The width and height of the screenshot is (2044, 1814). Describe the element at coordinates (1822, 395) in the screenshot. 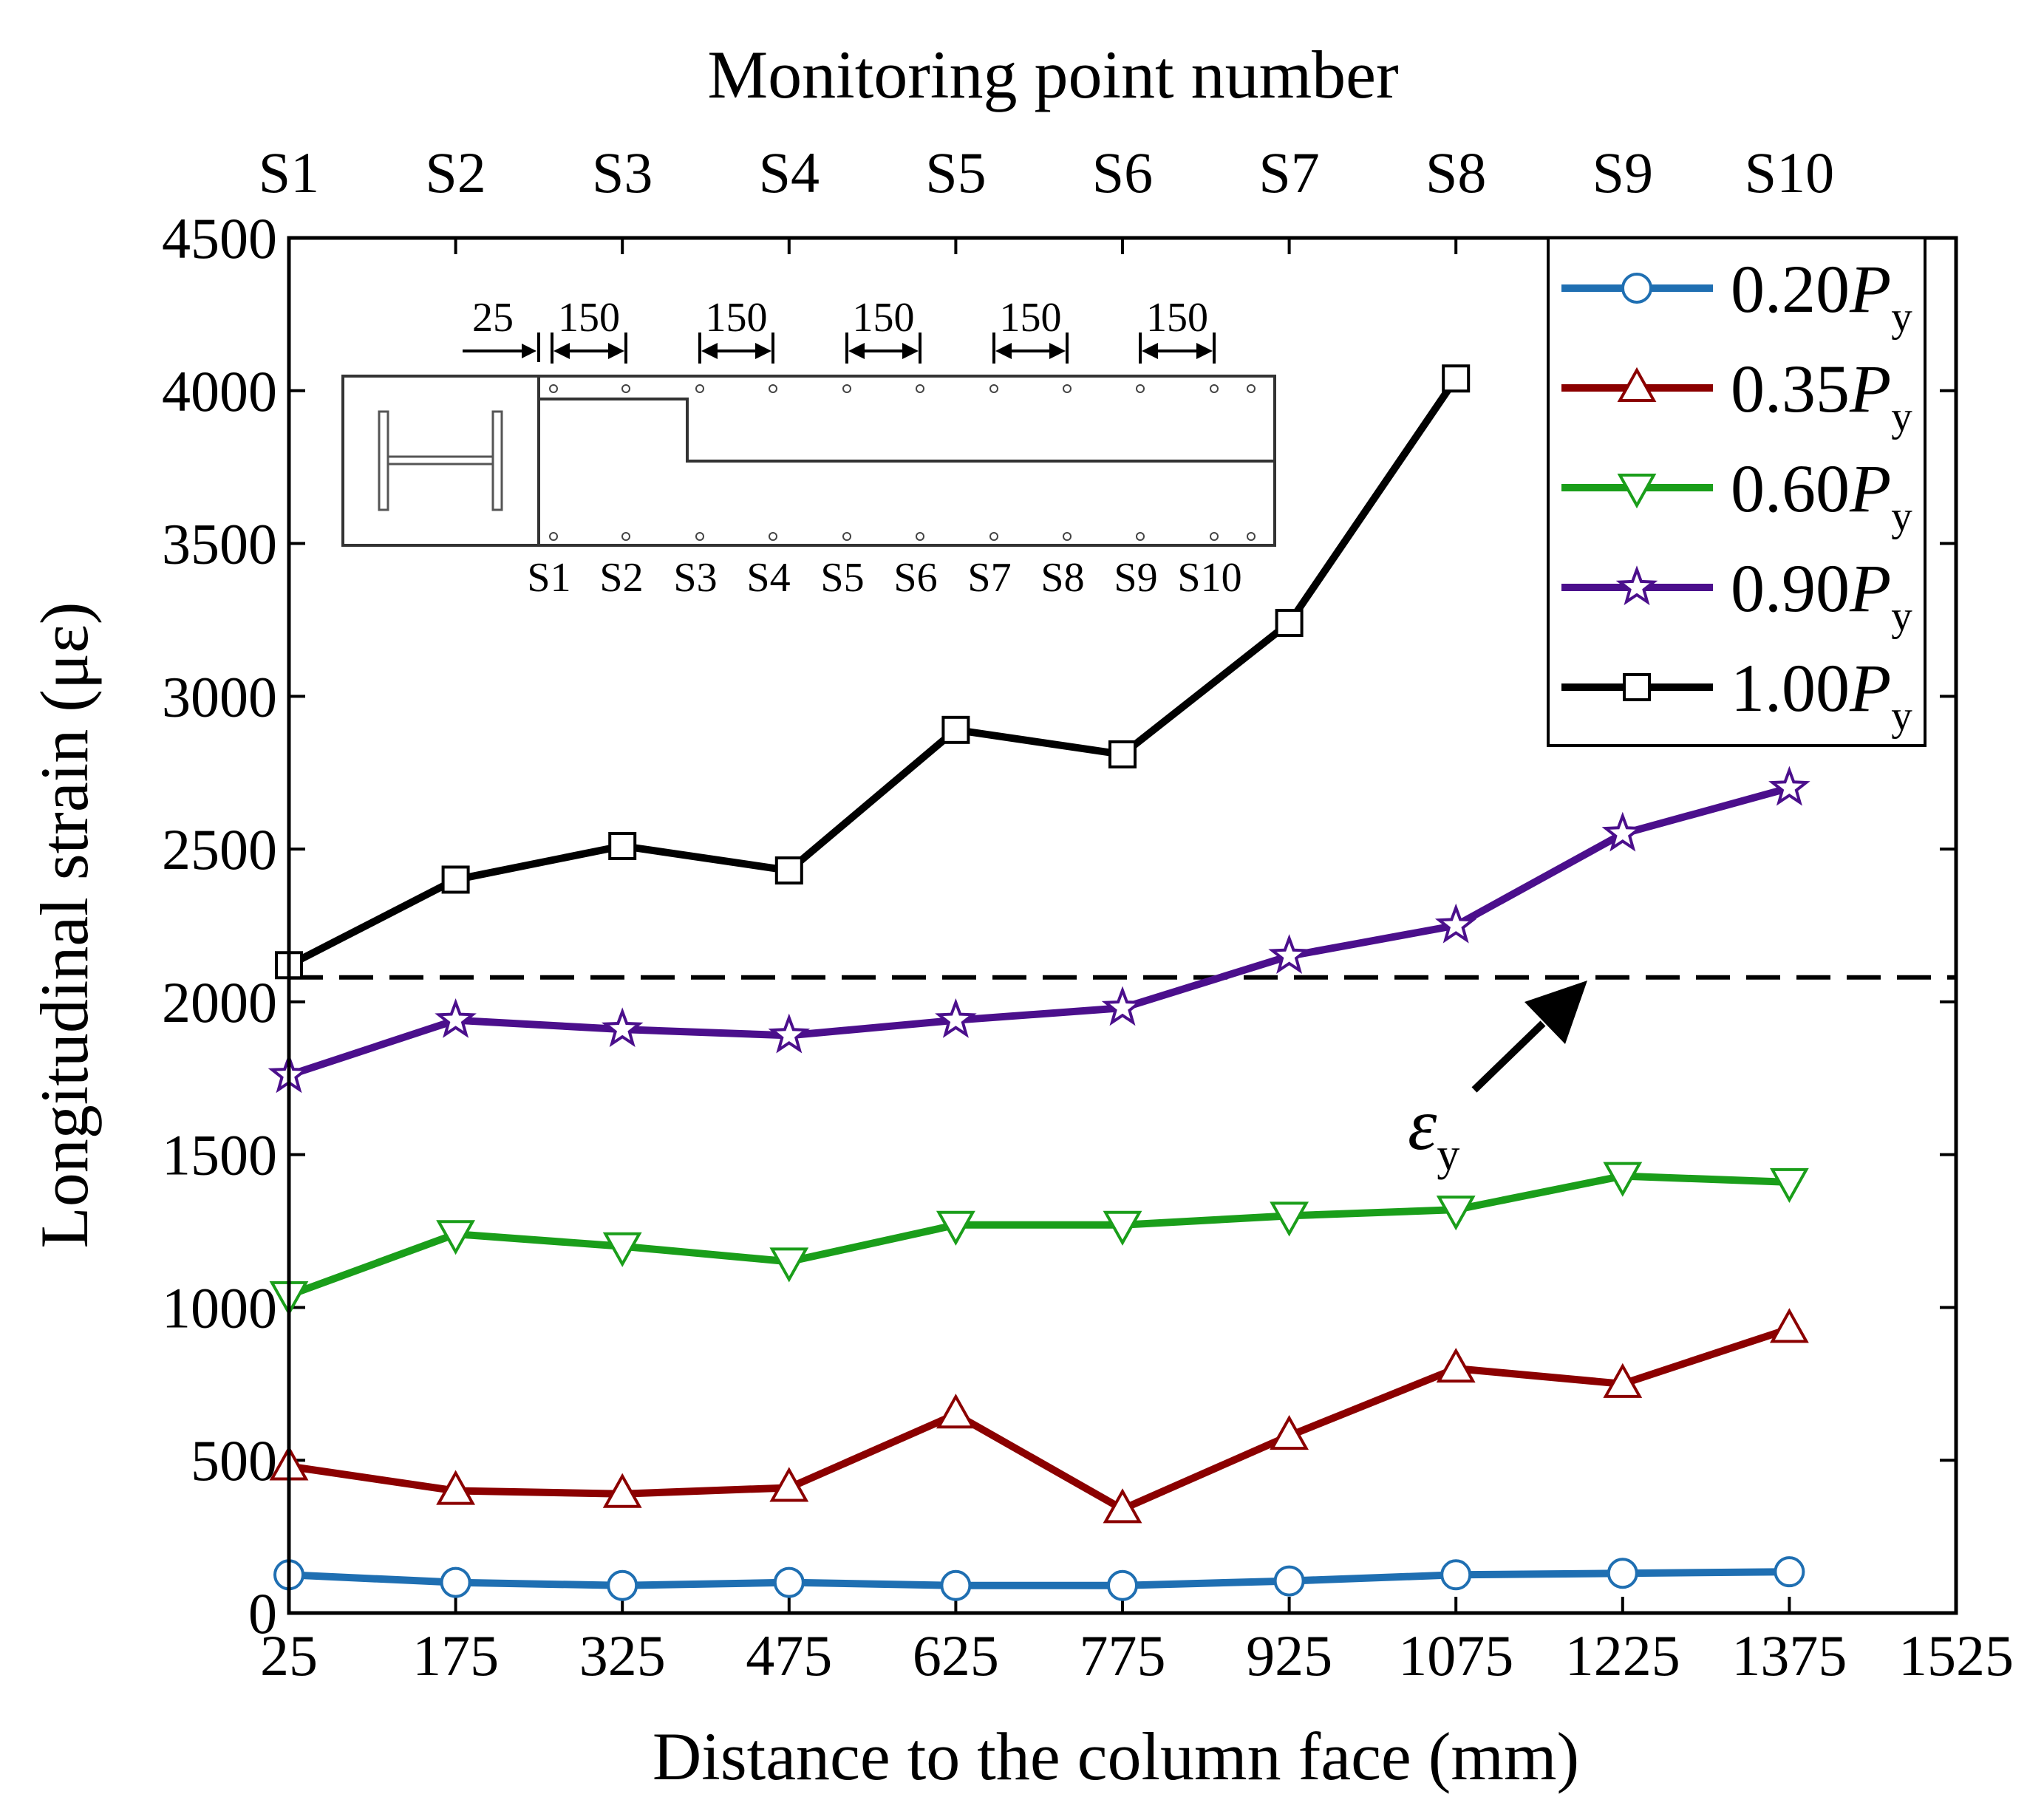

I see `legend-label: 0.35Py` at that location.